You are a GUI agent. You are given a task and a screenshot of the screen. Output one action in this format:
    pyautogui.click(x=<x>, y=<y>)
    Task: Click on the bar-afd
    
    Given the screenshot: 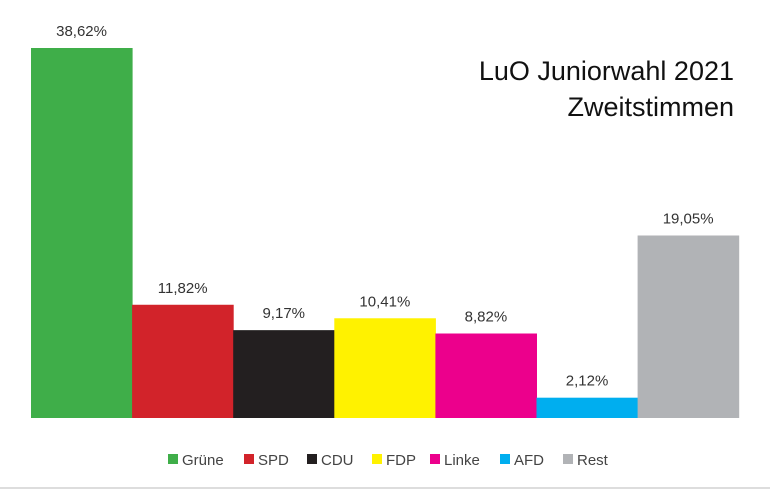 What is the action you would take?
    pyautogui.click(x=587, y=407)
    